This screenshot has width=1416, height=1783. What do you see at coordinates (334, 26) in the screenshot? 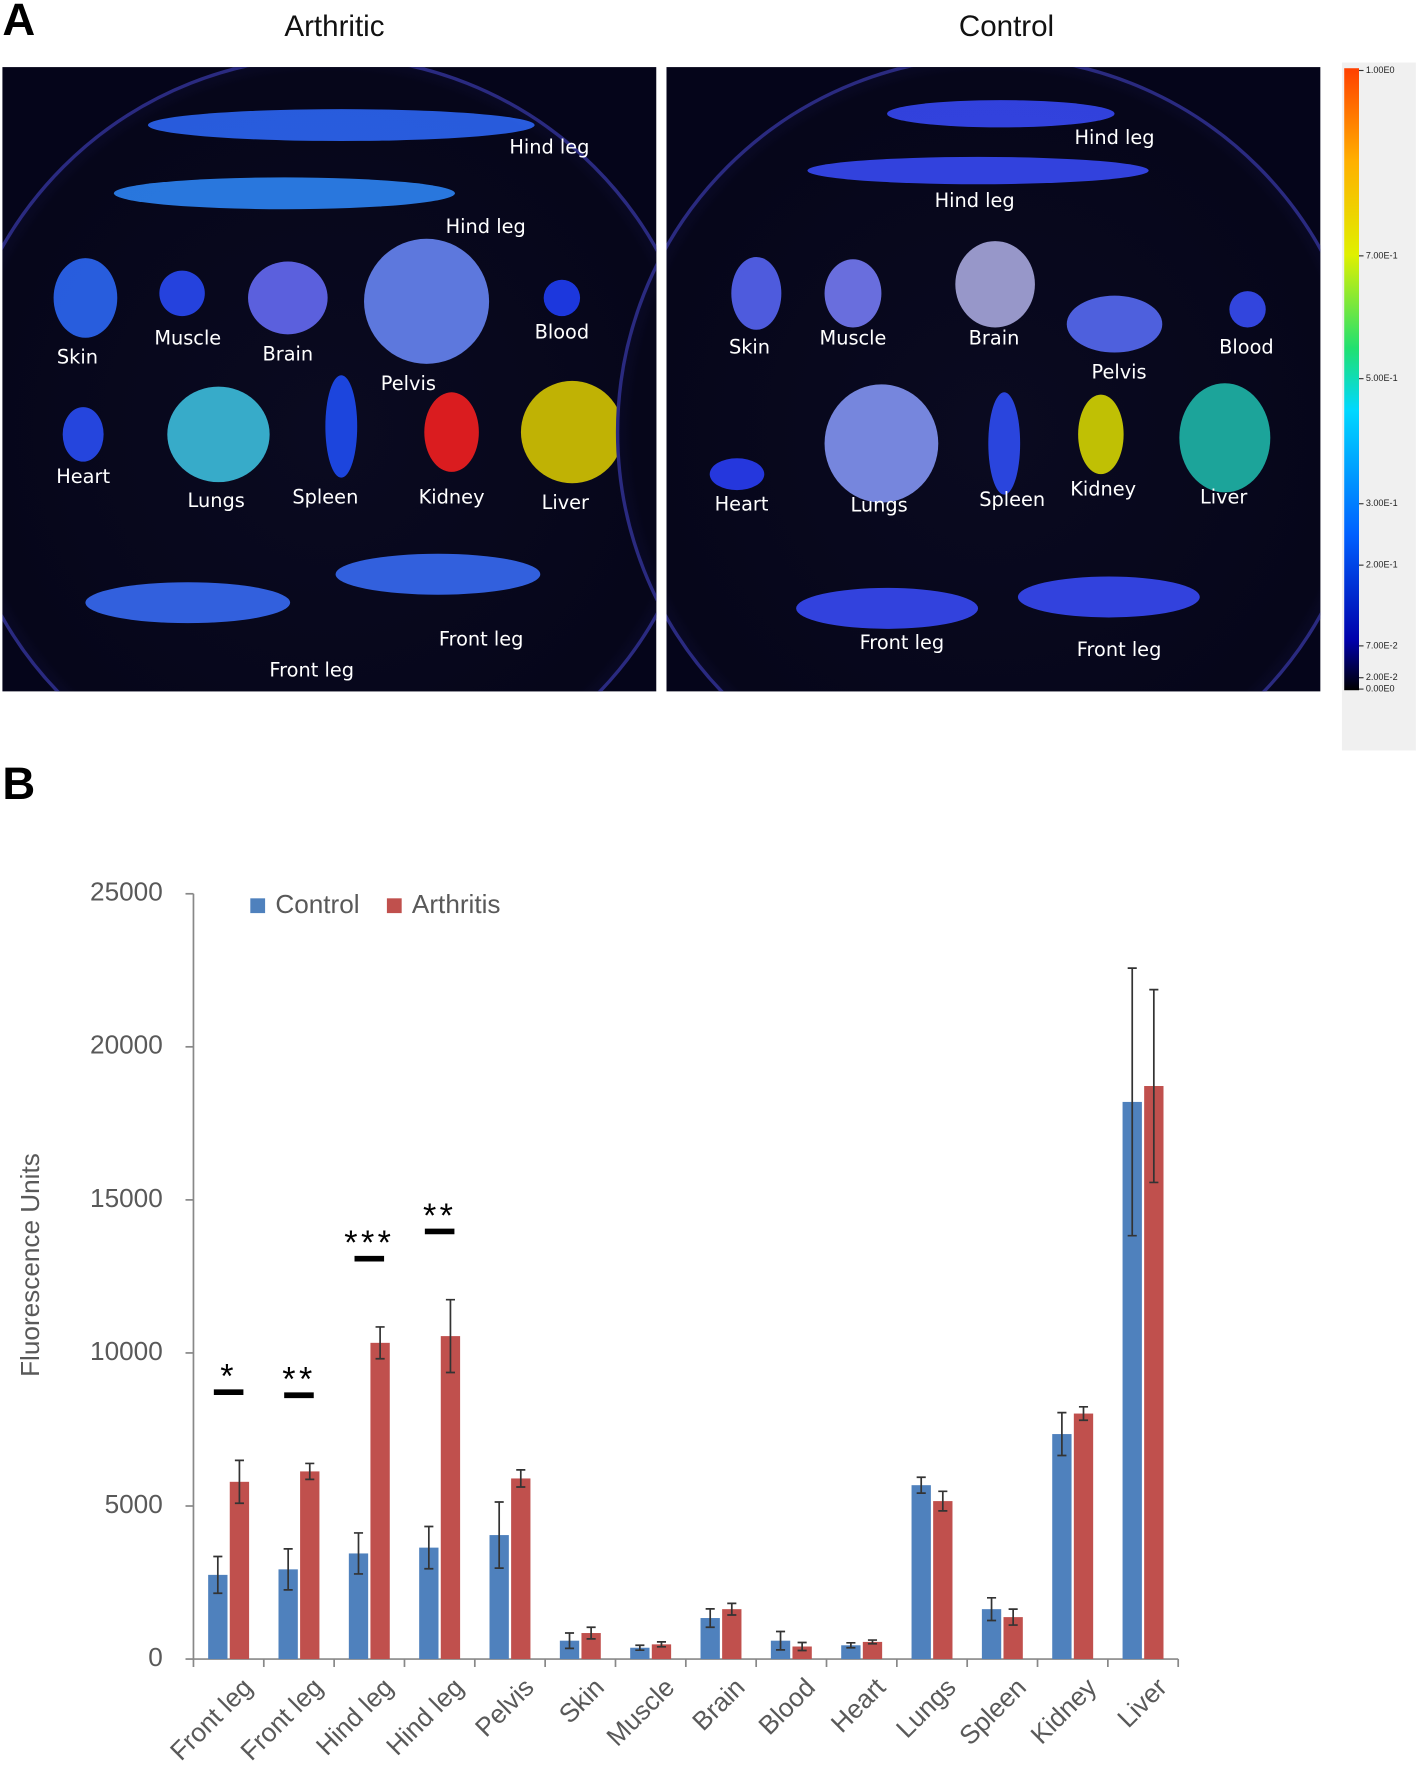
I see `image-title: Arthritic` at bounding box center [334, 26].